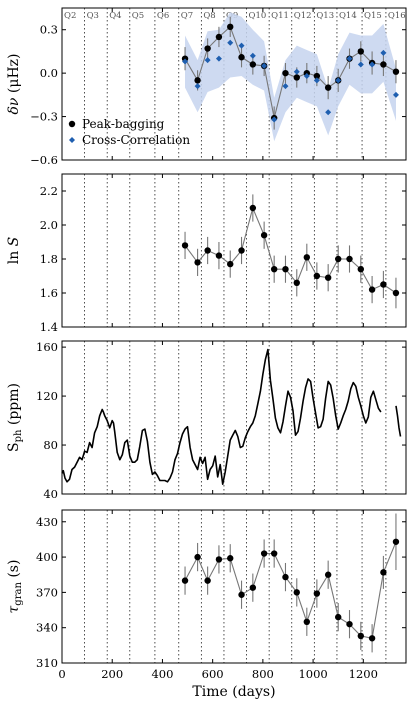 Image resolution: width=416 pixels, height=709 pixels. Describe the element at coordinates (129, 132) in the screenshot. I see `legend: Peak-bagging Cross-Correlation` at that location.